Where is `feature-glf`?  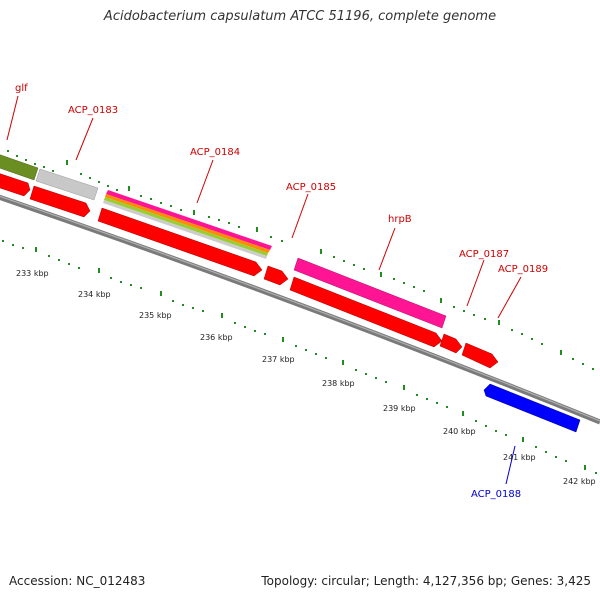
feature-glf is located at coordinates (19, 167).